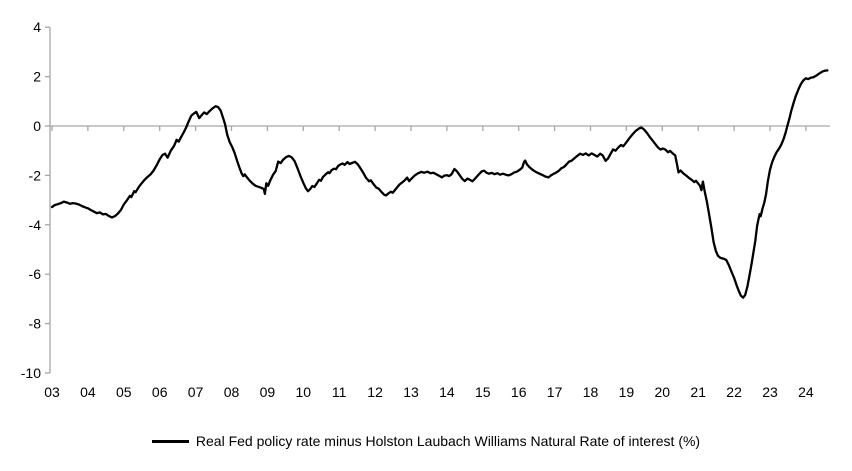 The height and width of the screenshot is (471, 852). Describe the element at coordinates (627, 392) in the screenshot. I see `x-axis-label: 19` at that location.